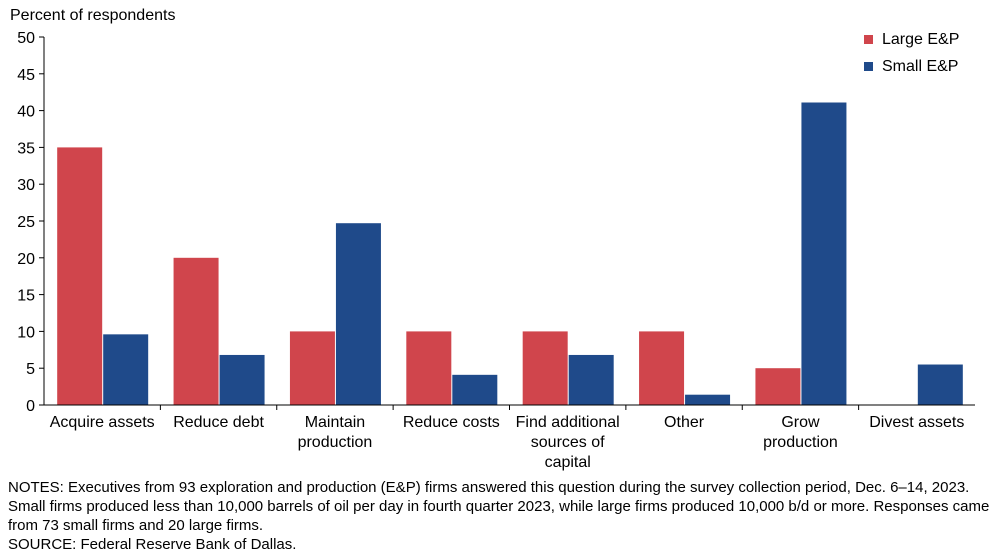 The image size is (997, 555). Describe the element at coordinates (451, 422) in the screenshot. I see `x-tick-label: Reduce costs` at that location.